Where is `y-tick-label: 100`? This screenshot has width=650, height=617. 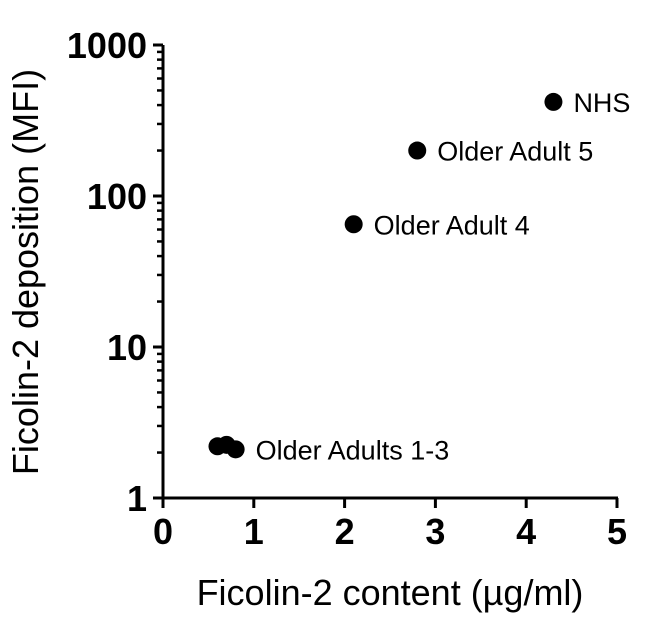
y-tick-label: 100 is located at coordinates (117, 196).